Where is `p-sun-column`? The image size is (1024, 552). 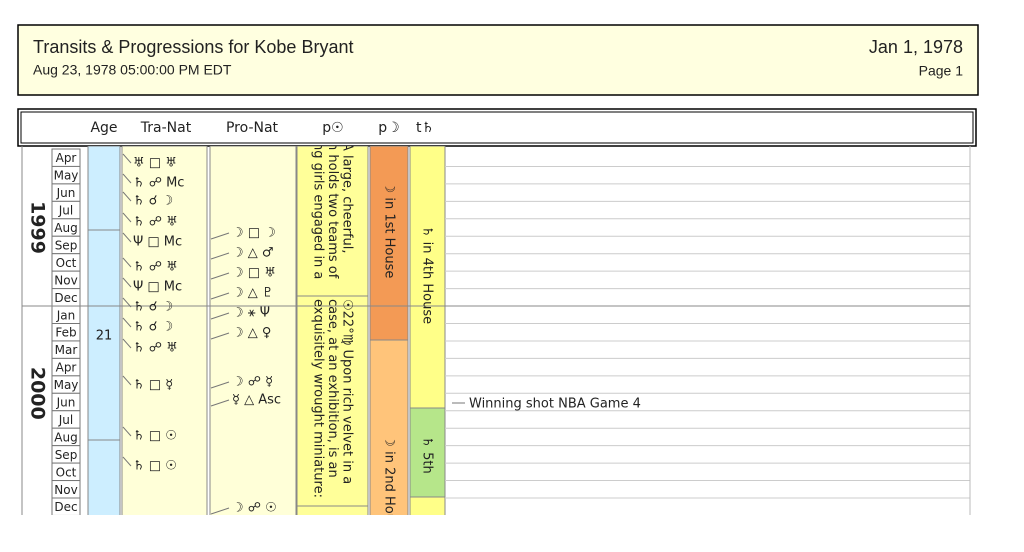 p-sun-column is located at coordinates (332, 330).